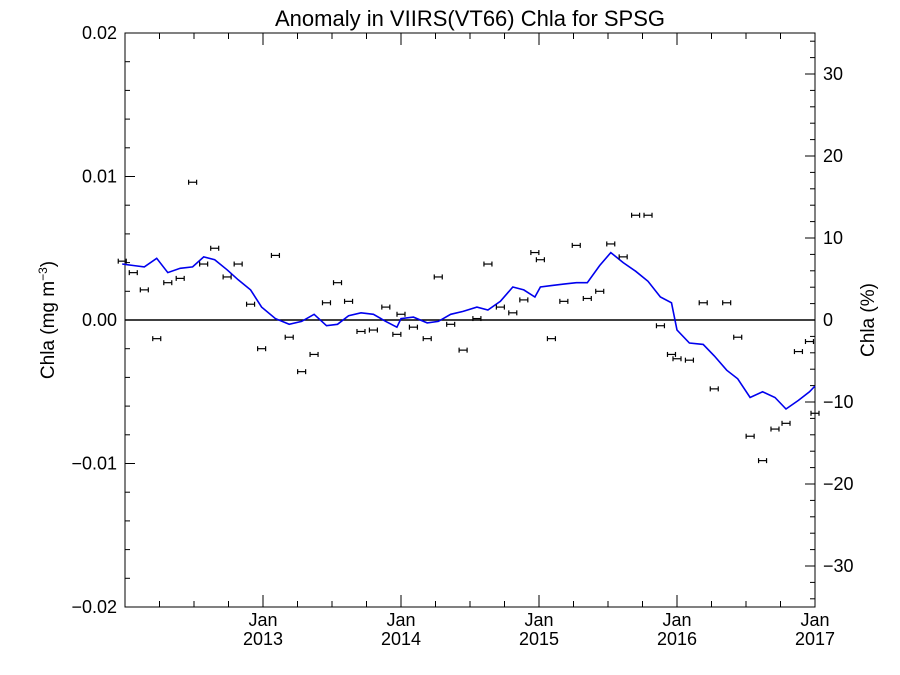 The height and width of the screenshot is (675, 900). Describe the element at coordinates (838, 484) in the screenshot. I see `right-tick-label: −20` at that location.